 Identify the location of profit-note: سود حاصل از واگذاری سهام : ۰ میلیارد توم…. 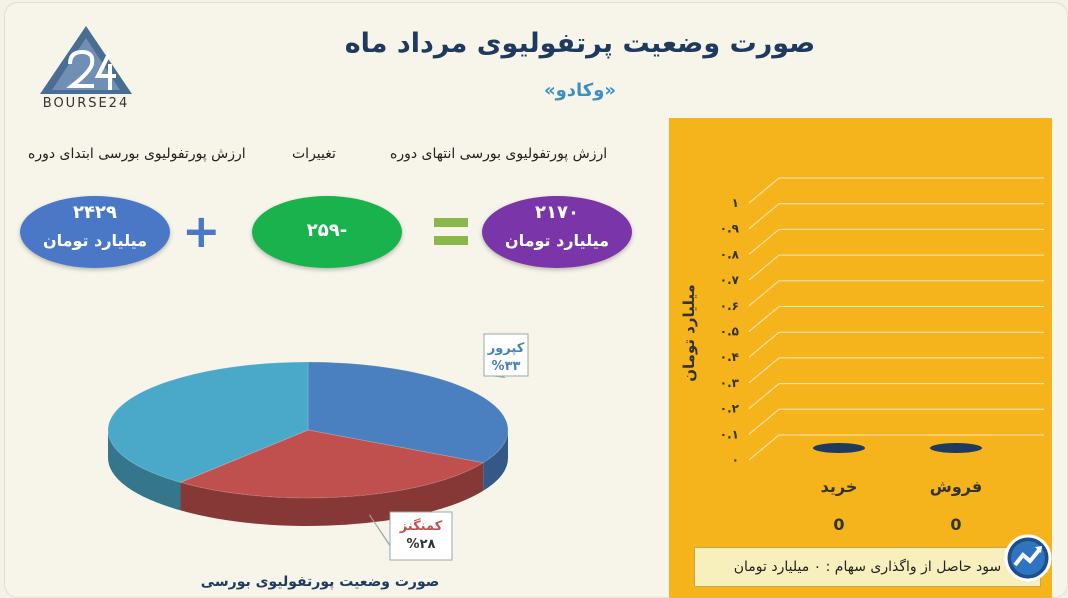
(867, 567).